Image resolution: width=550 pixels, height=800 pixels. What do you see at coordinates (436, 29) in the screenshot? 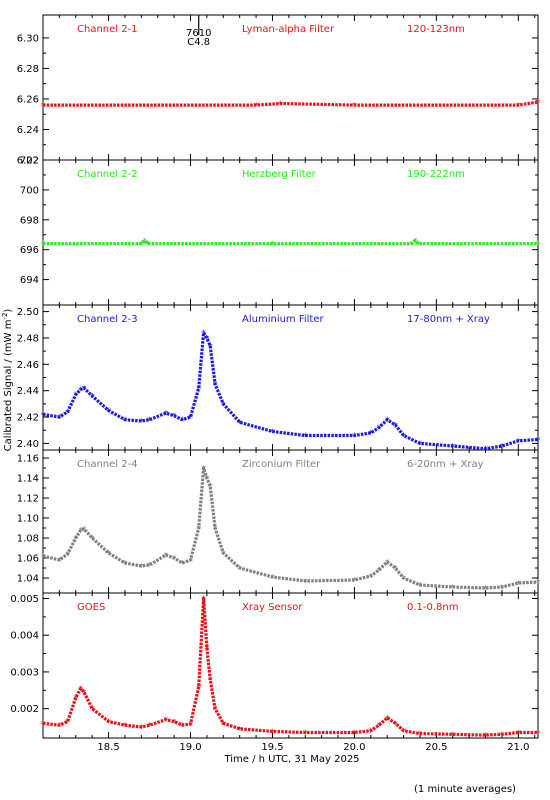
I see `panel-band-label: 120-123nm` at bounding box center [436, 29].